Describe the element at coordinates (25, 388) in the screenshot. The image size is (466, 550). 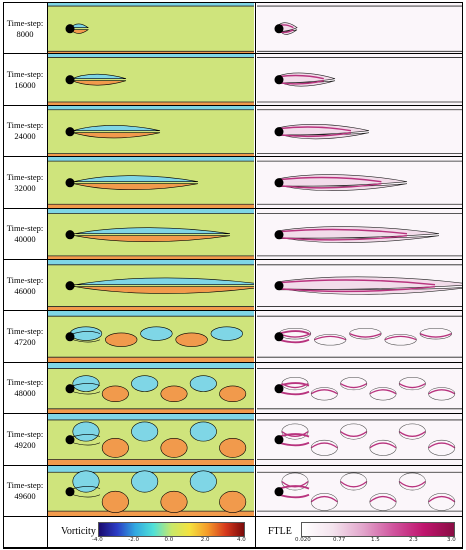
I see `timestep-label: Time-step: 48000` at that location.